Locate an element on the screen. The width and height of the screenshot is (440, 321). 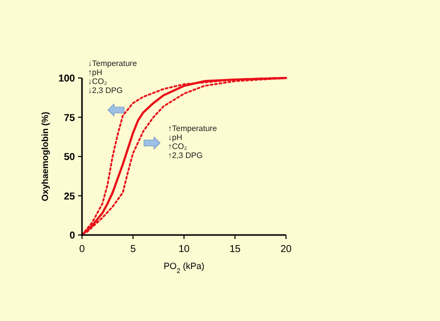
x-tick-label: 15 is located at coordinates (235, 249).